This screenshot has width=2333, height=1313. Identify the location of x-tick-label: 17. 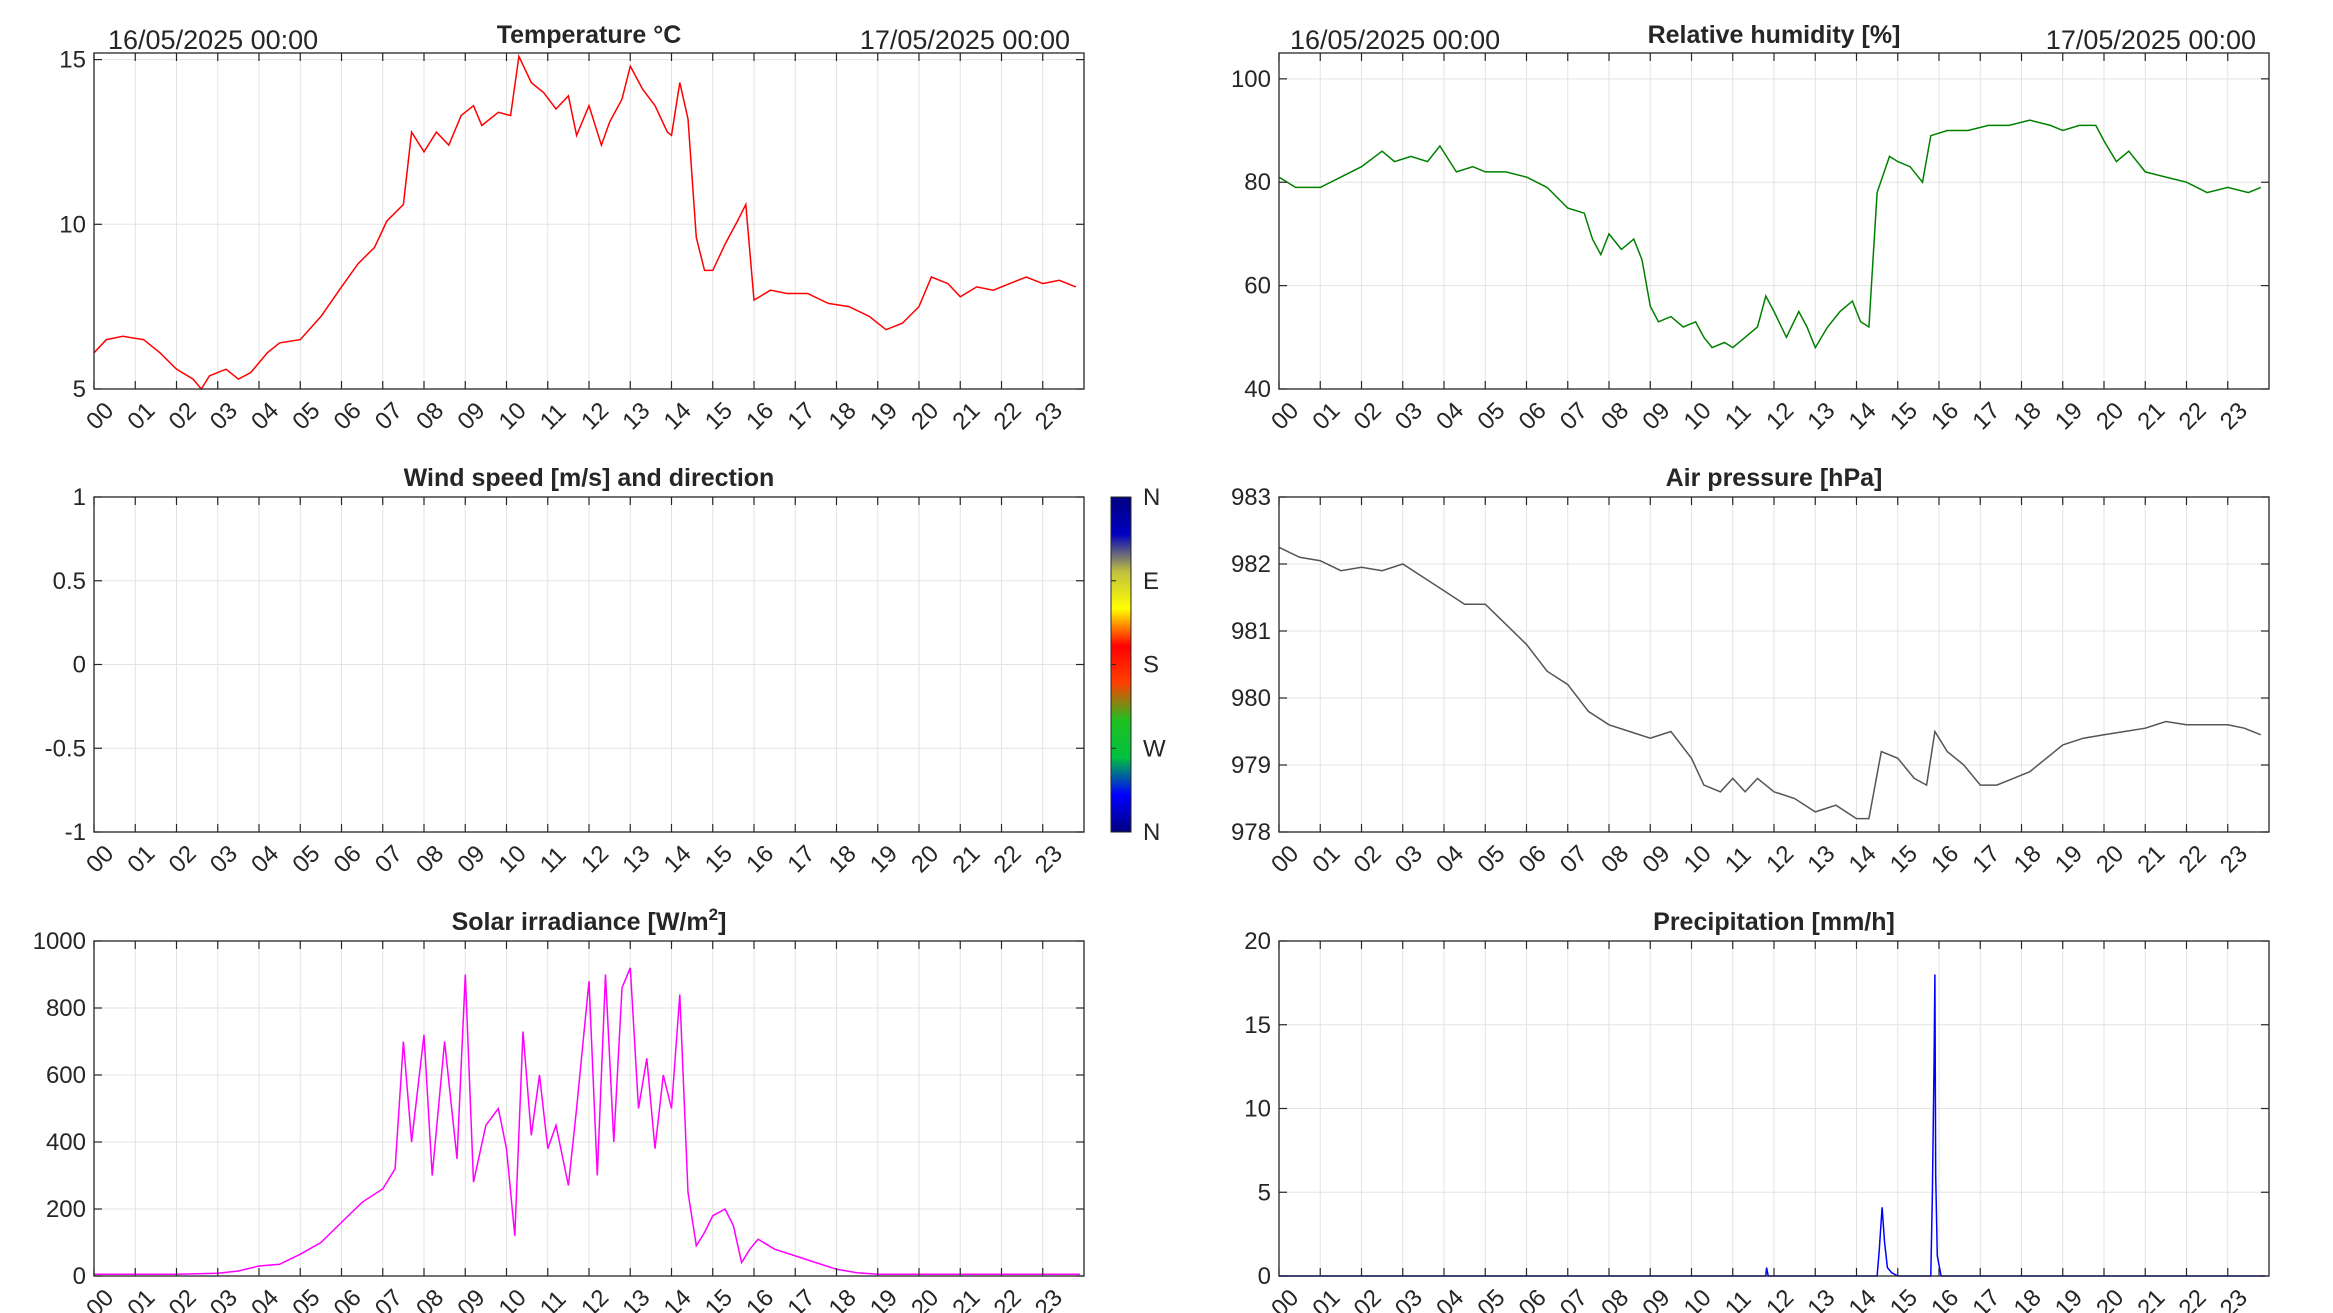
(1986, 416).